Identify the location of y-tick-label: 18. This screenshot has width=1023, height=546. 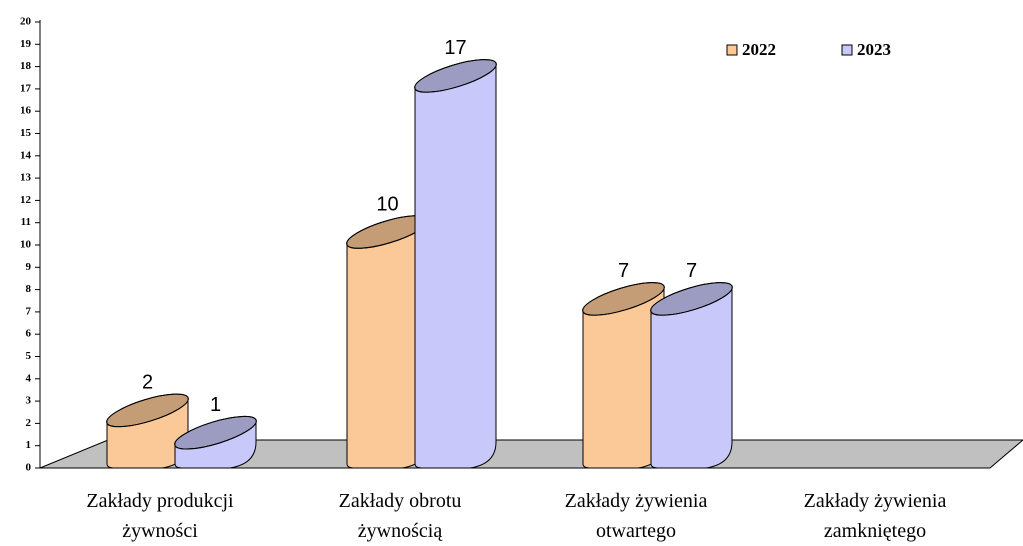
(26, 66).